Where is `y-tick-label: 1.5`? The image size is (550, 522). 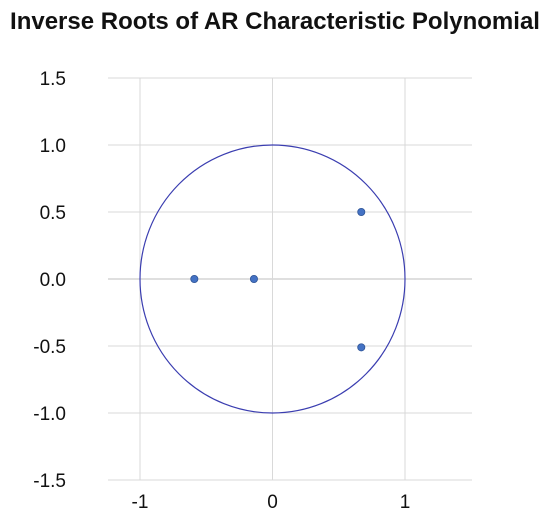 y-tick-label: 1.5 is located at coordinates (53, 79).